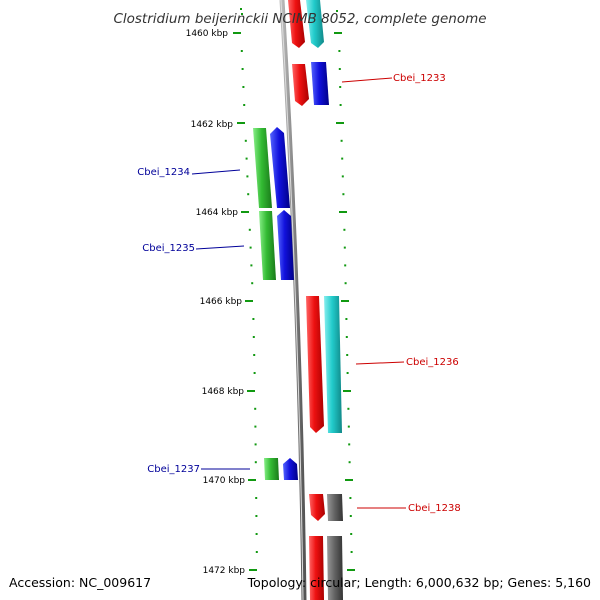 Image resolution: width=600 pixels, height=600 pixels. Describe the element at coordinates (316, 568) in the screenshot. I see `feature-red-bottom` at that location.